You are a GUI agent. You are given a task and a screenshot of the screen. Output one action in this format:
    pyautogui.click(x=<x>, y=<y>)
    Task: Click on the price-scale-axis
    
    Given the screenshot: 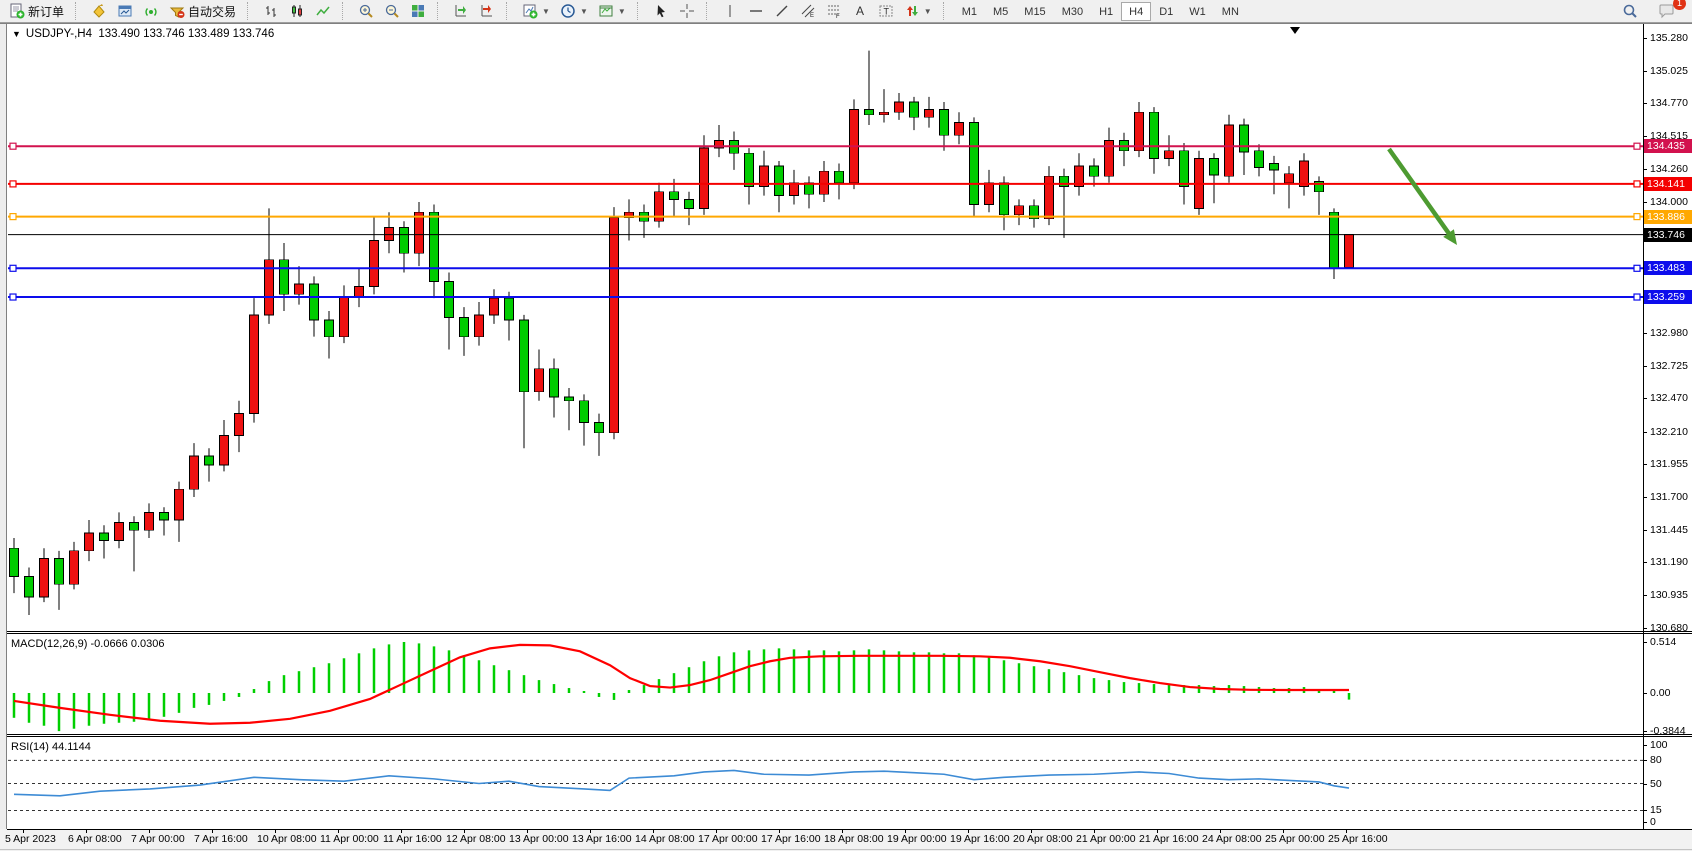 What is the action you would take?
    pyautogui.click(x=1643, y=426)
    